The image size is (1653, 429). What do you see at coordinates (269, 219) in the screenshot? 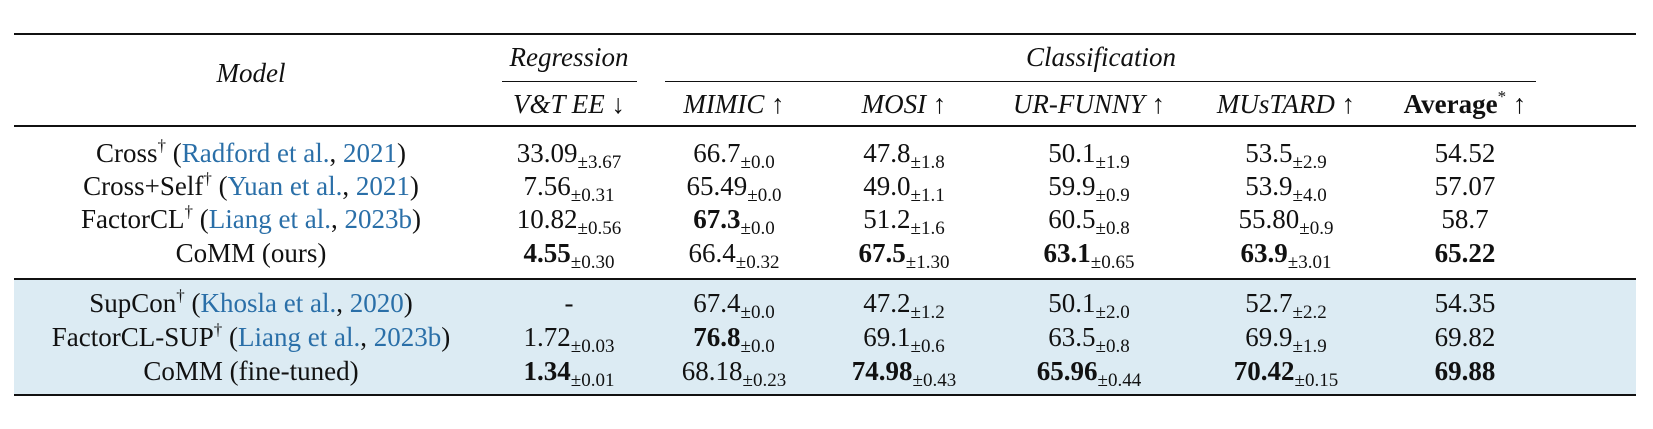
I see `citation-author: Liang et al.` at bounding box center [269, 219].